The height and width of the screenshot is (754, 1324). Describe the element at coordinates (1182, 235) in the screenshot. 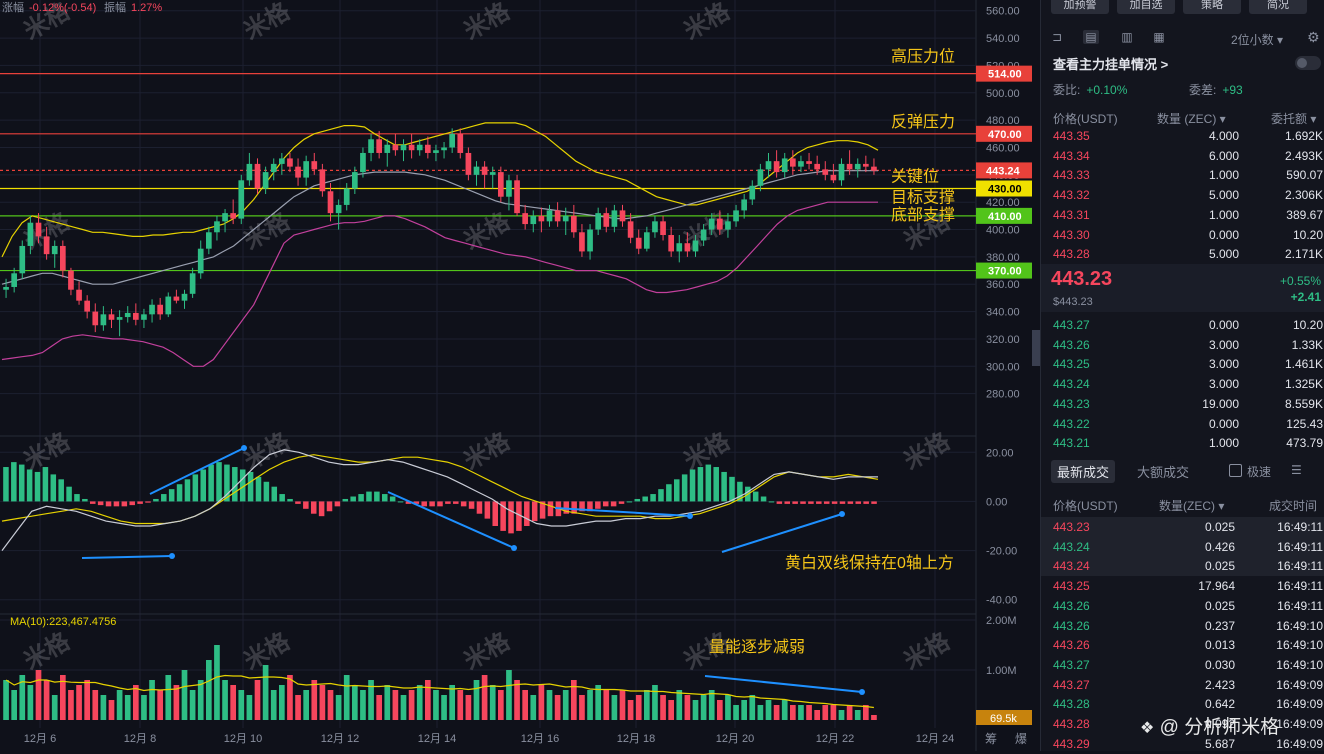

I see `ask-row: 443.30 0.000 10.20` at that location.